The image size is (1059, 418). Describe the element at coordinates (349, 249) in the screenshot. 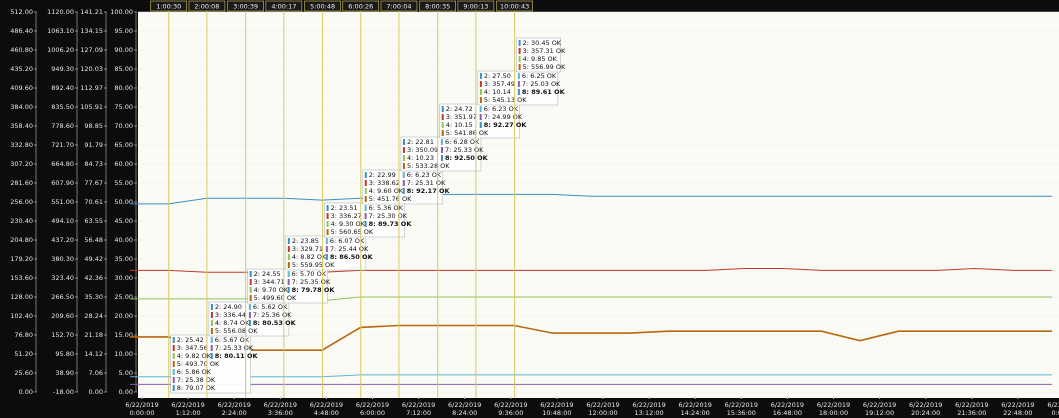

I see `tooltip-value: 7: 25.44 OK` at that location.